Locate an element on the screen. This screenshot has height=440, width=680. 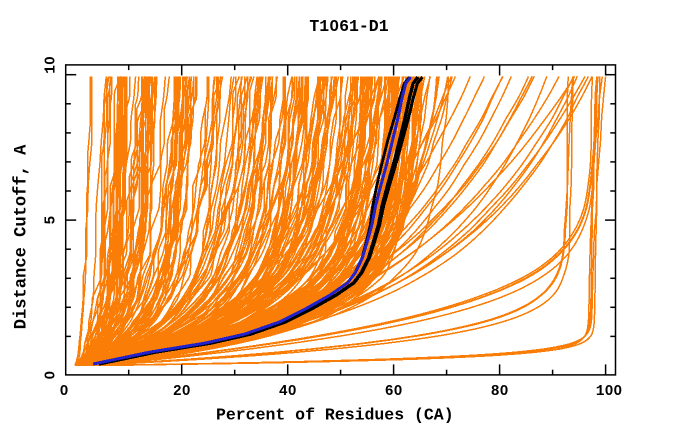
svg-text: 40 is located at coordinates (288, 392).